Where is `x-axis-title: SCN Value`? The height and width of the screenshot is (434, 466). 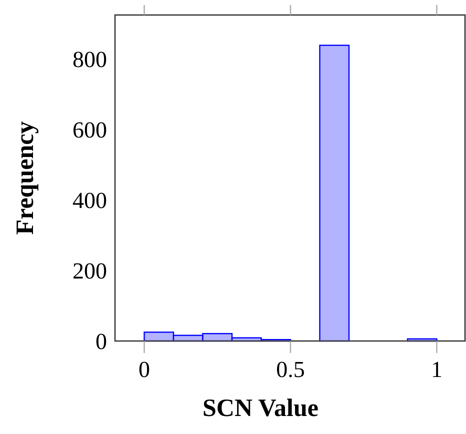
x-axis-title: SCN Value is located at coordinates (260, 408).